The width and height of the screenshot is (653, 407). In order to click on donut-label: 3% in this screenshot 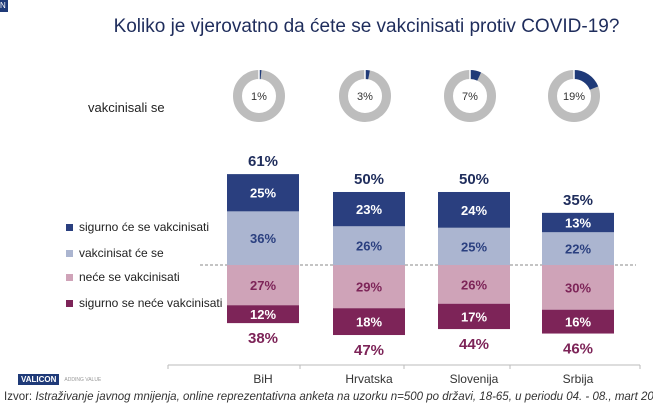, I will do `click(365, 97)`.